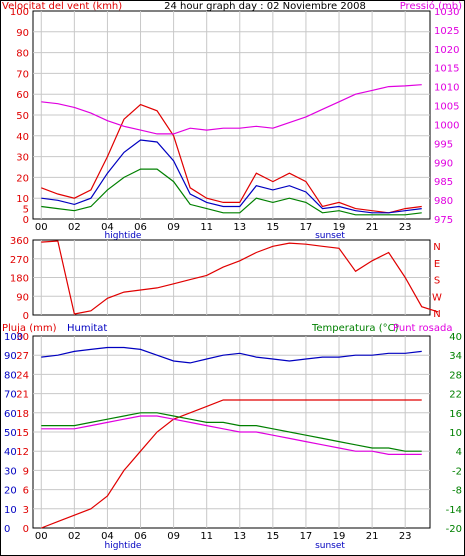 The width and height of the screenshot is (465, 556). What do you see at coordinates (22, 297) in the screenshot?
I see `dir-ytick-90: 90` at bounding box center [22, 297].